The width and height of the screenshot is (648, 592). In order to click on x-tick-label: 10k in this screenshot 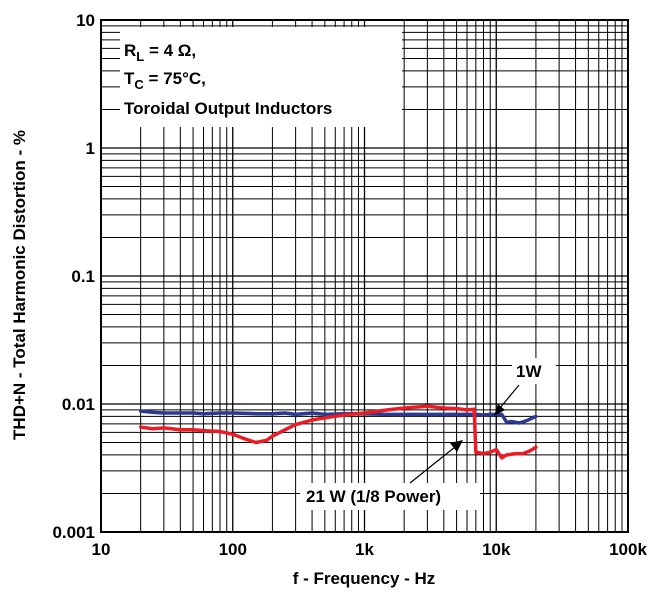, I will do `click(496, 549)`.